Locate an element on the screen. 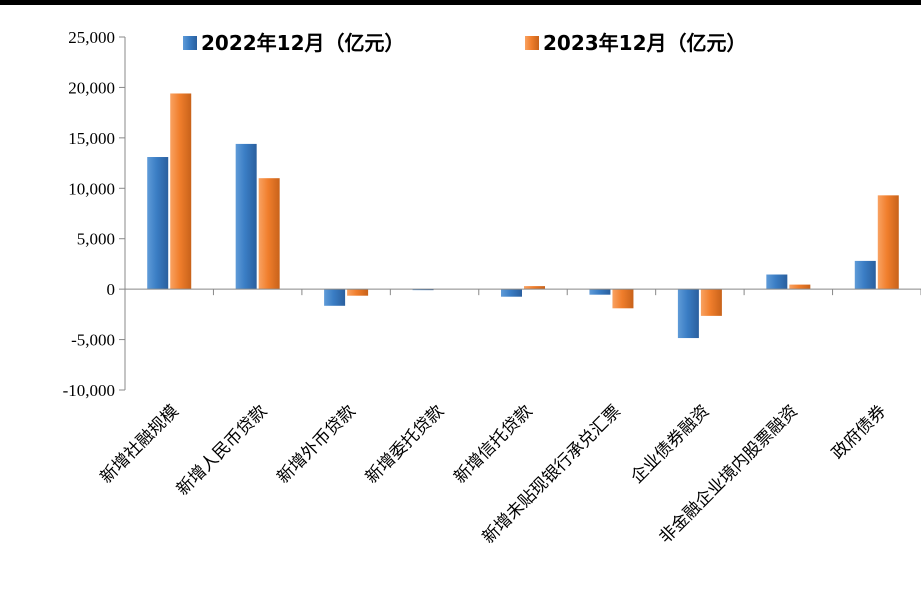 This screenshot has width=921, height=610. x-axis is located at coordinates (522, 292).